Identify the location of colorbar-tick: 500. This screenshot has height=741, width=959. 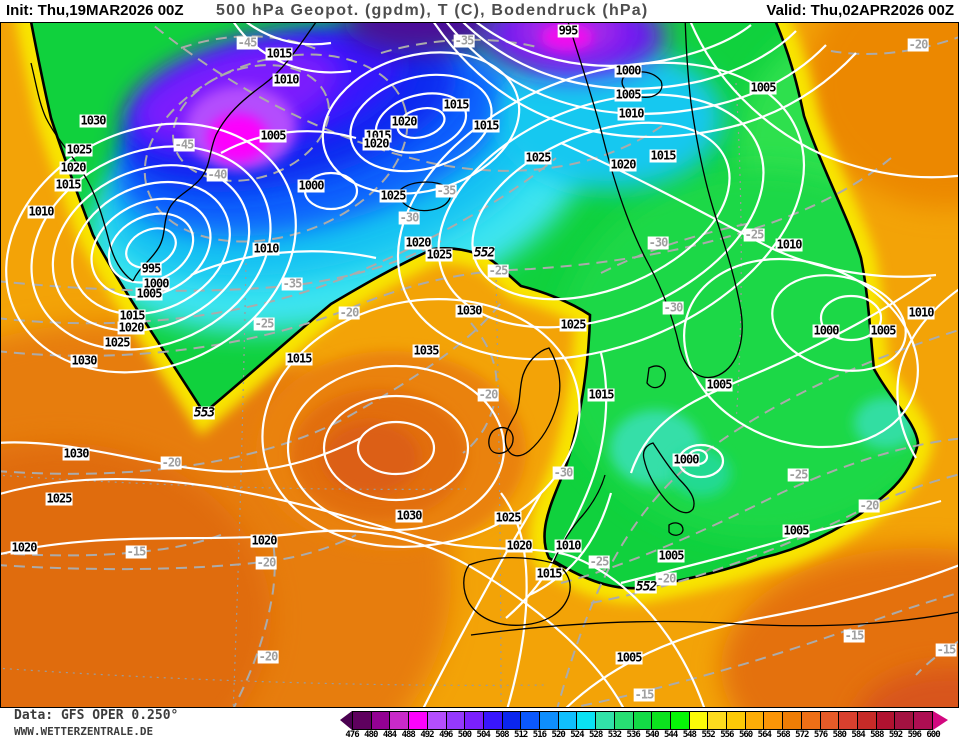
(464, 735).